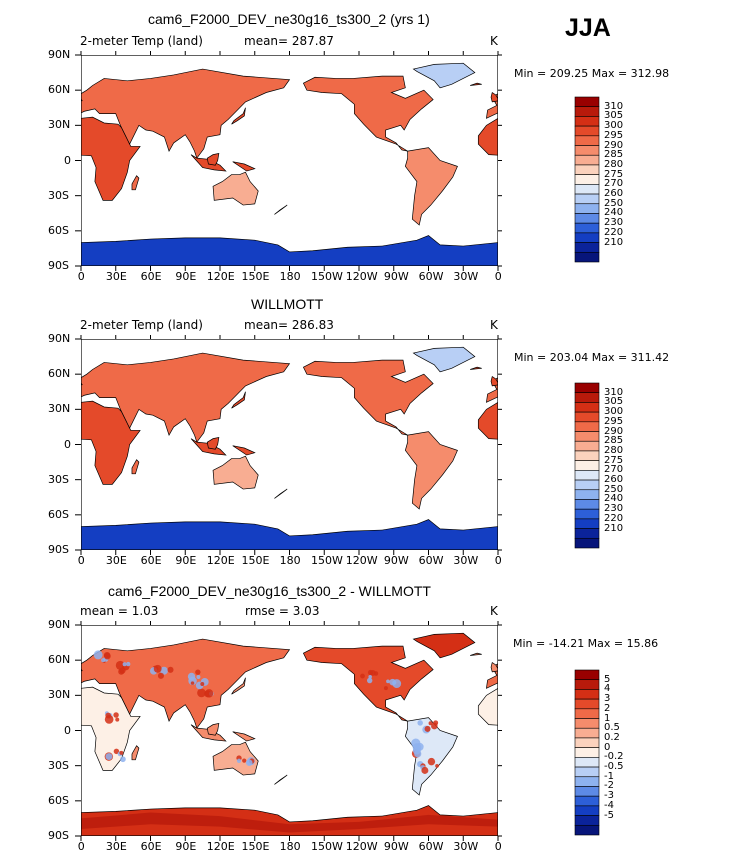 The image size is (732, 865). Describe the element at coordinates (111, 158) in the screenshot. I see `continent-africa` at that location.